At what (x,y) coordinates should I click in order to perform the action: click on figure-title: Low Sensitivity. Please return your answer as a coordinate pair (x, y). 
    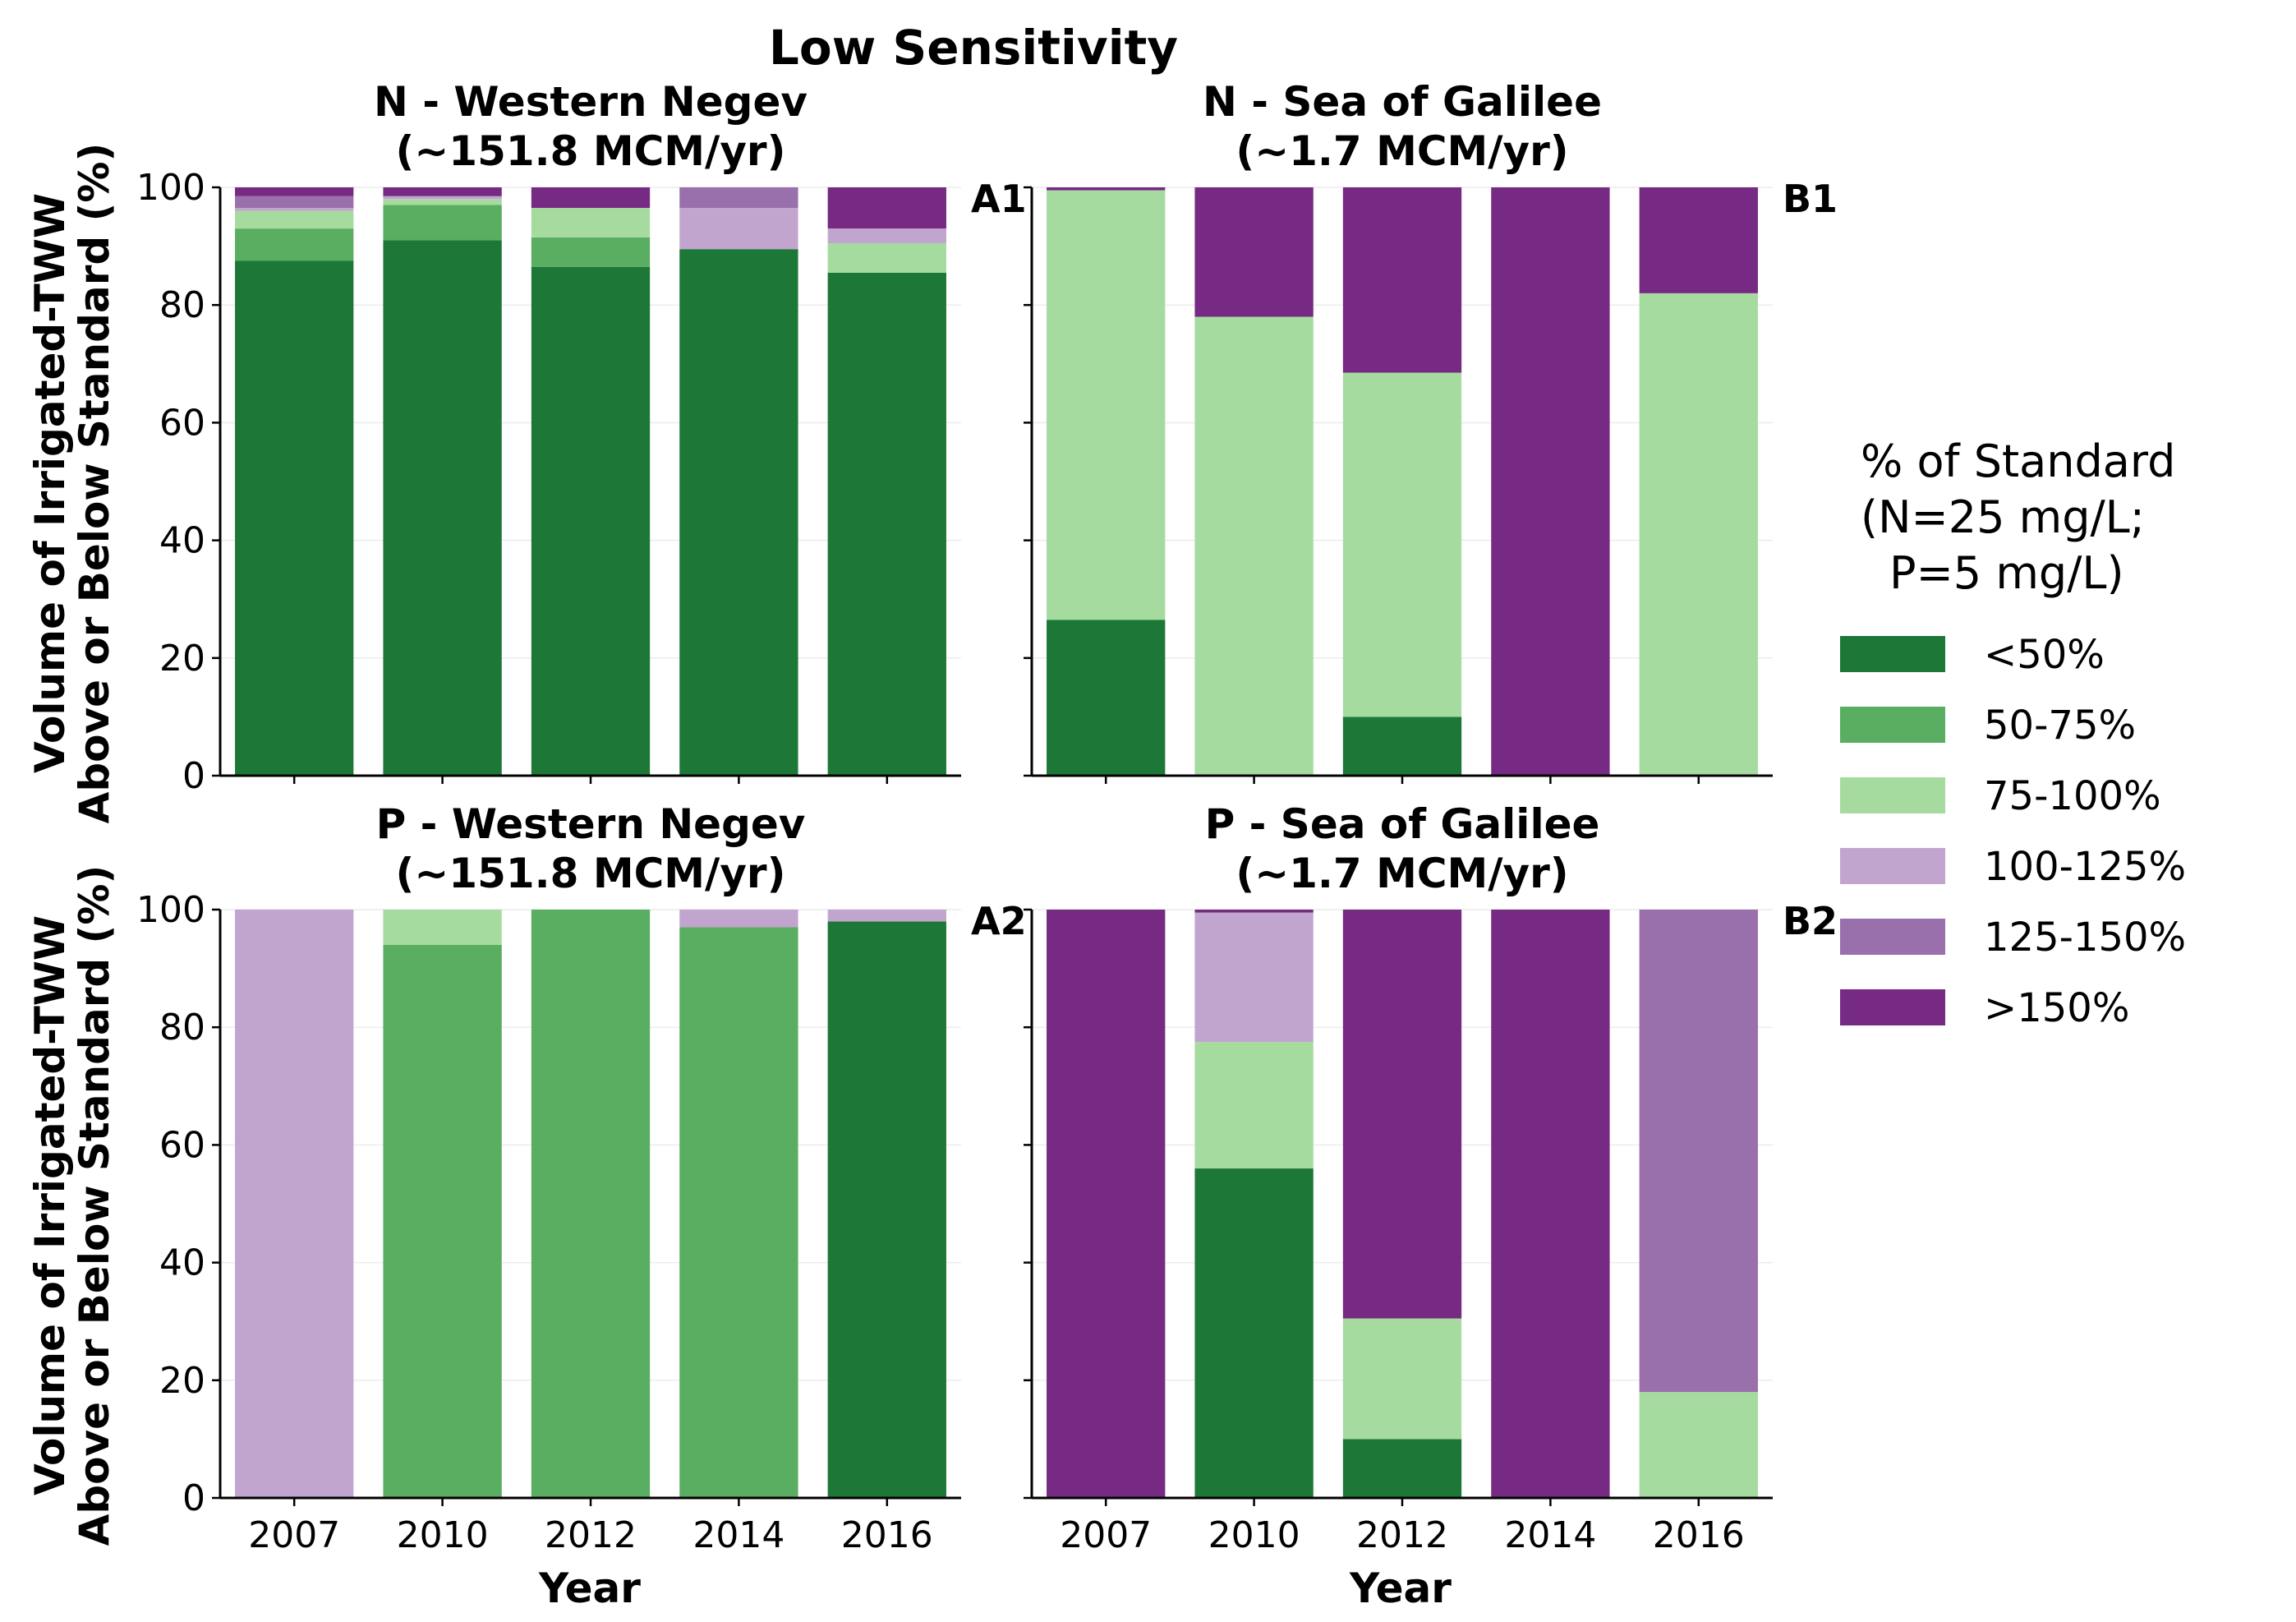
    Looking at the image, I should click on (973, 48).